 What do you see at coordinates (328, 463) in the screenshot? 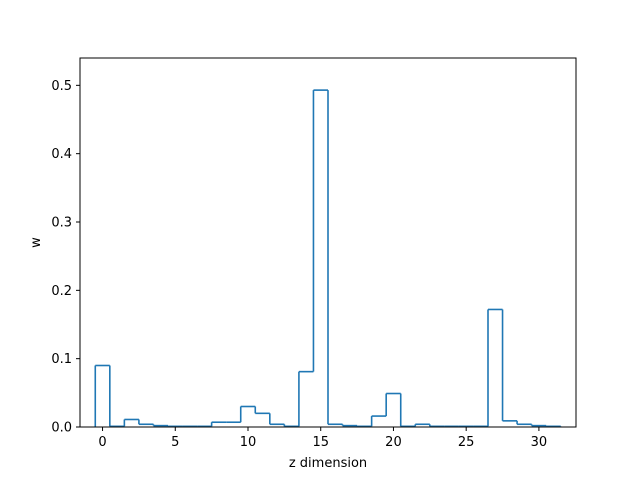
I see `x-axis-label: z dimension` at bounding box center [328, 463].